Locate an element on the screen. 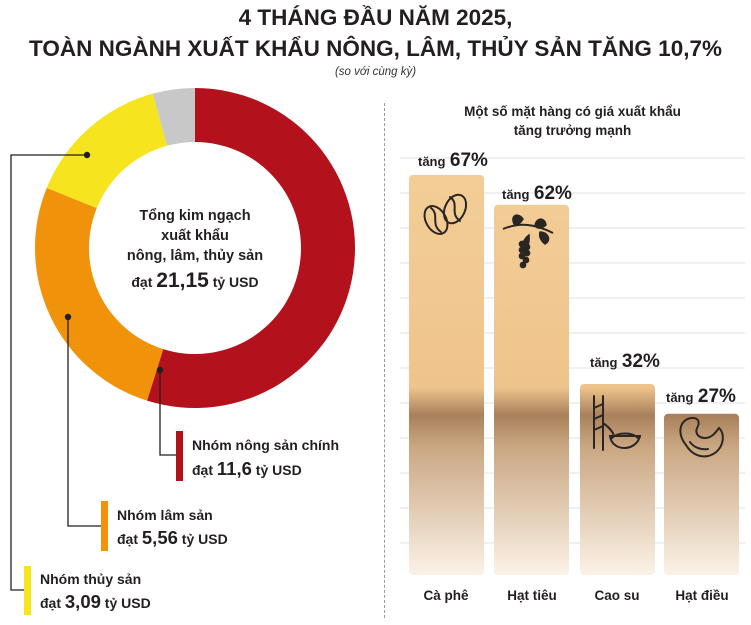 The width and height of the screenshot is (751, 625). legend-label-thuy-san: Nhóm thủy sản is located at coordinates (91, 579).